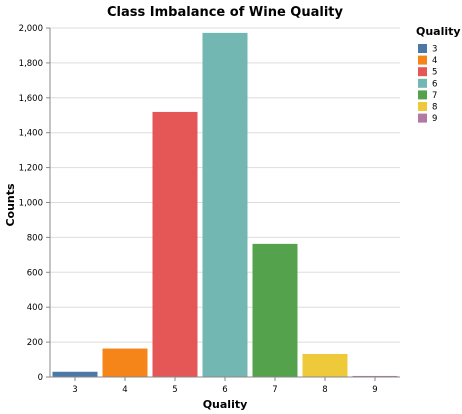  I want to click on legend-label: 7, so click(434, 96).